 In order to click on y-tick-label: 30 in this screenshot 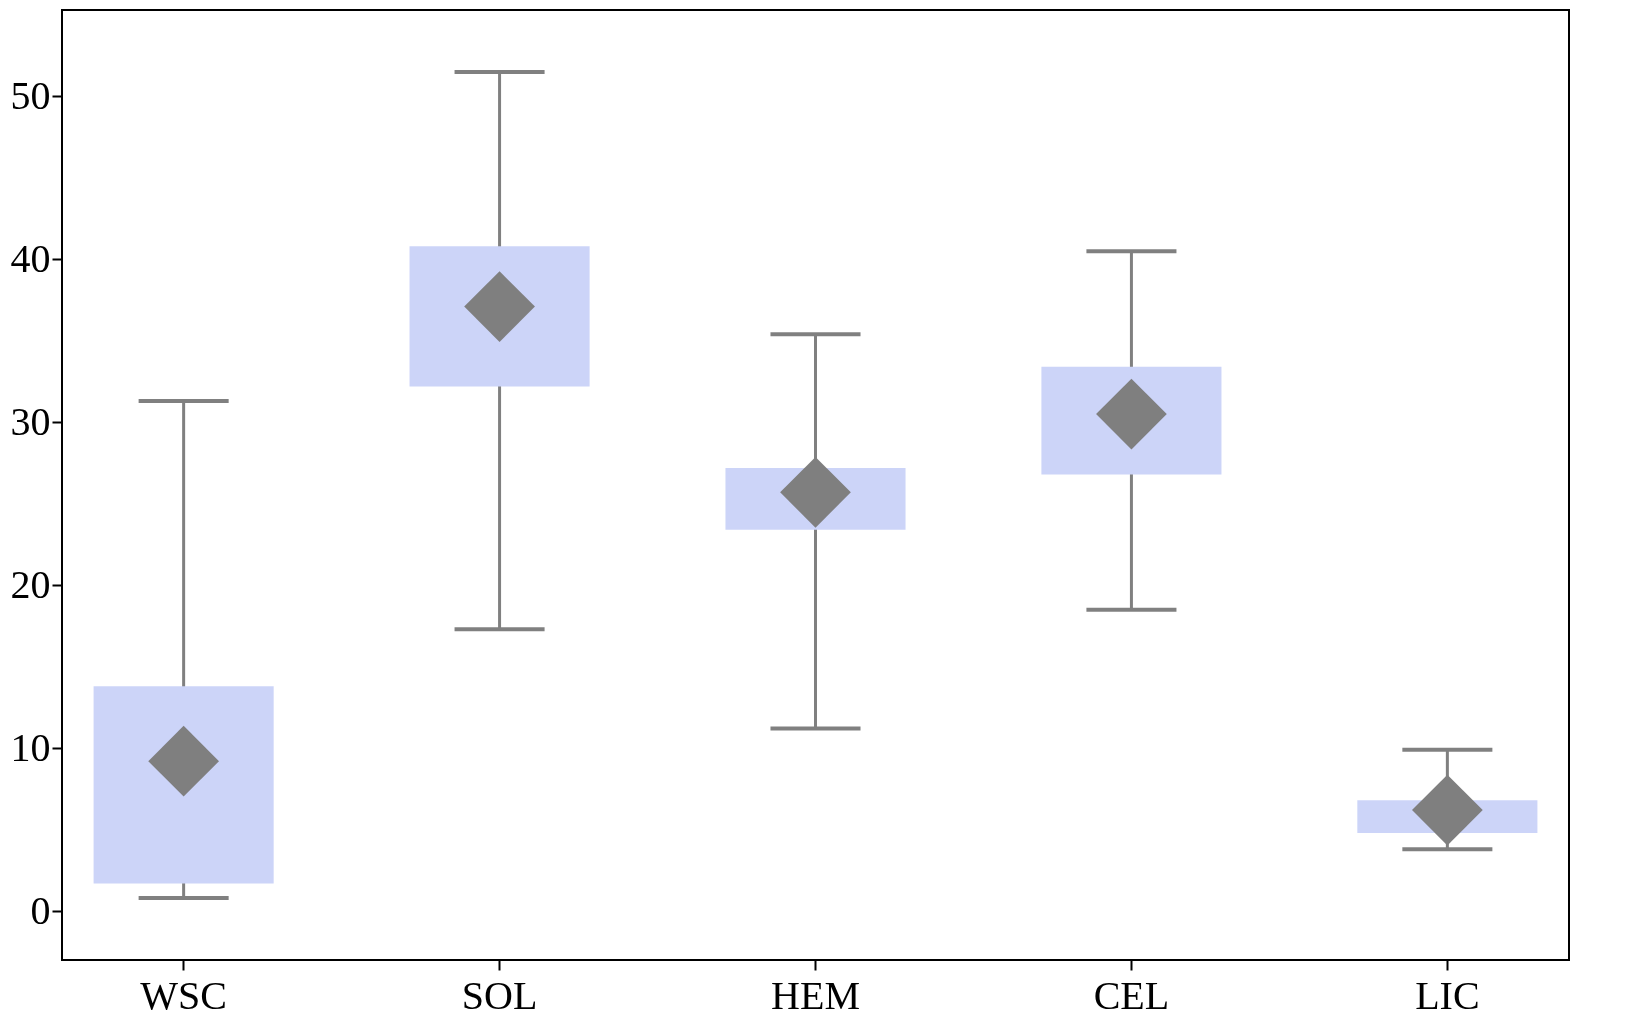, I will do `click(30, 421)`.